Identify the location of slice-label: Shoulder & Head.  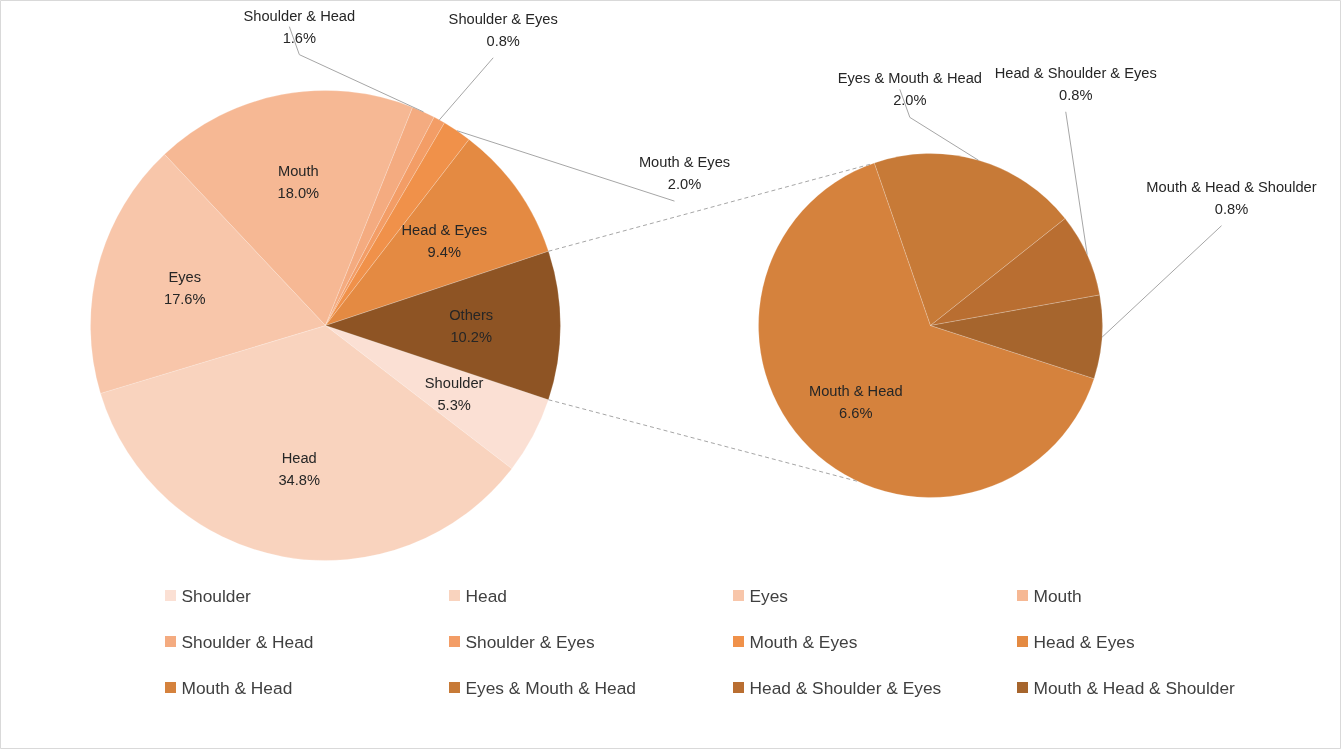
(299, 15).